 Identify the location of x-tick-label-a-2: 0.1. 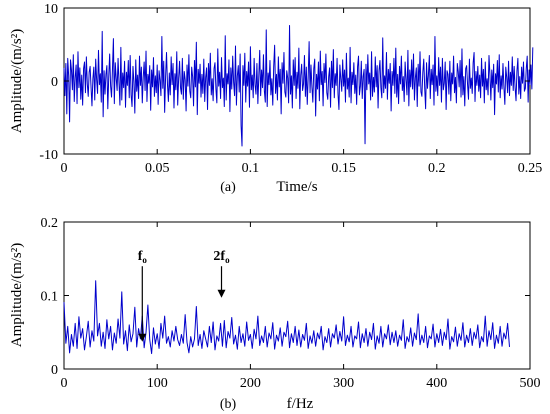
(251, 168).